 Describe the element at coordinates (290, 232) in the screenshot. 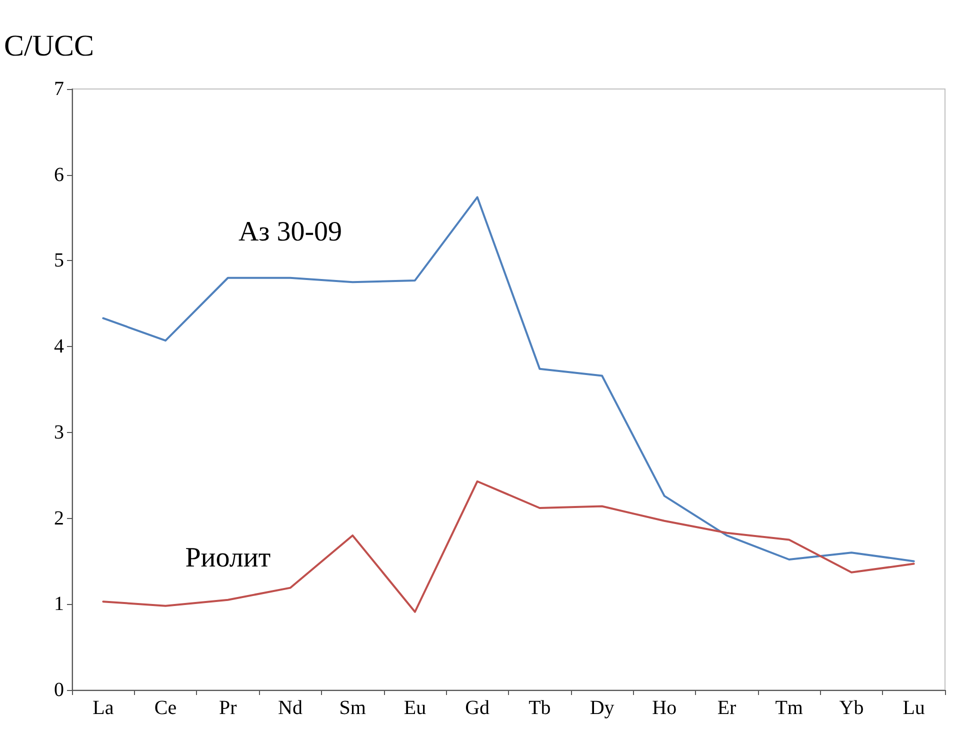

I see `series-label: Аз 30-09` at that location.